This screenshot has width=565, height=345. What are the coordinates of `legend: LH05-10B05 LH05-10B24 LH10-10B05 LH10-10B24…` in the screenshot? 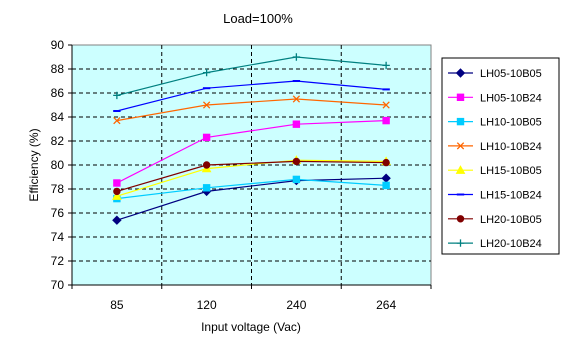 It's located at (500, 156).